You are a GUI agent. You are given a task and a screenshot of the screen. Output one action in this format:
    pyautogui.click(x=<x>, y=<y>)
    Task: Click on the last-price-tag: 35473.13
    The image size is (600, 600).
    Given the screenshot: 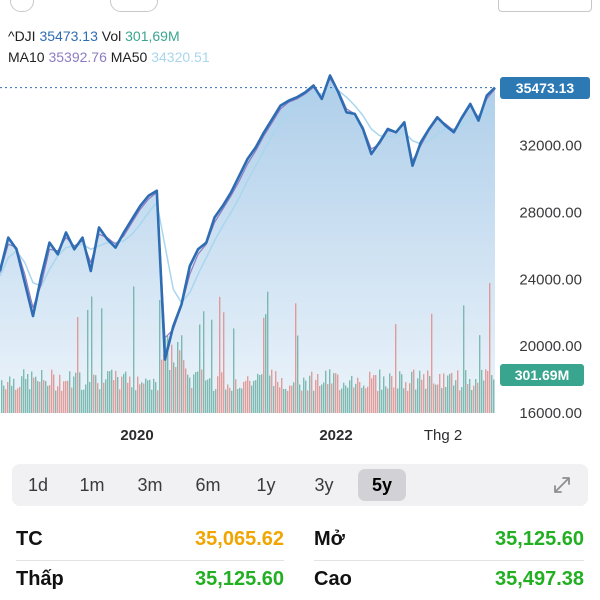 What is the action you would take?
    pyautogui.click(x=545, y=87)
    